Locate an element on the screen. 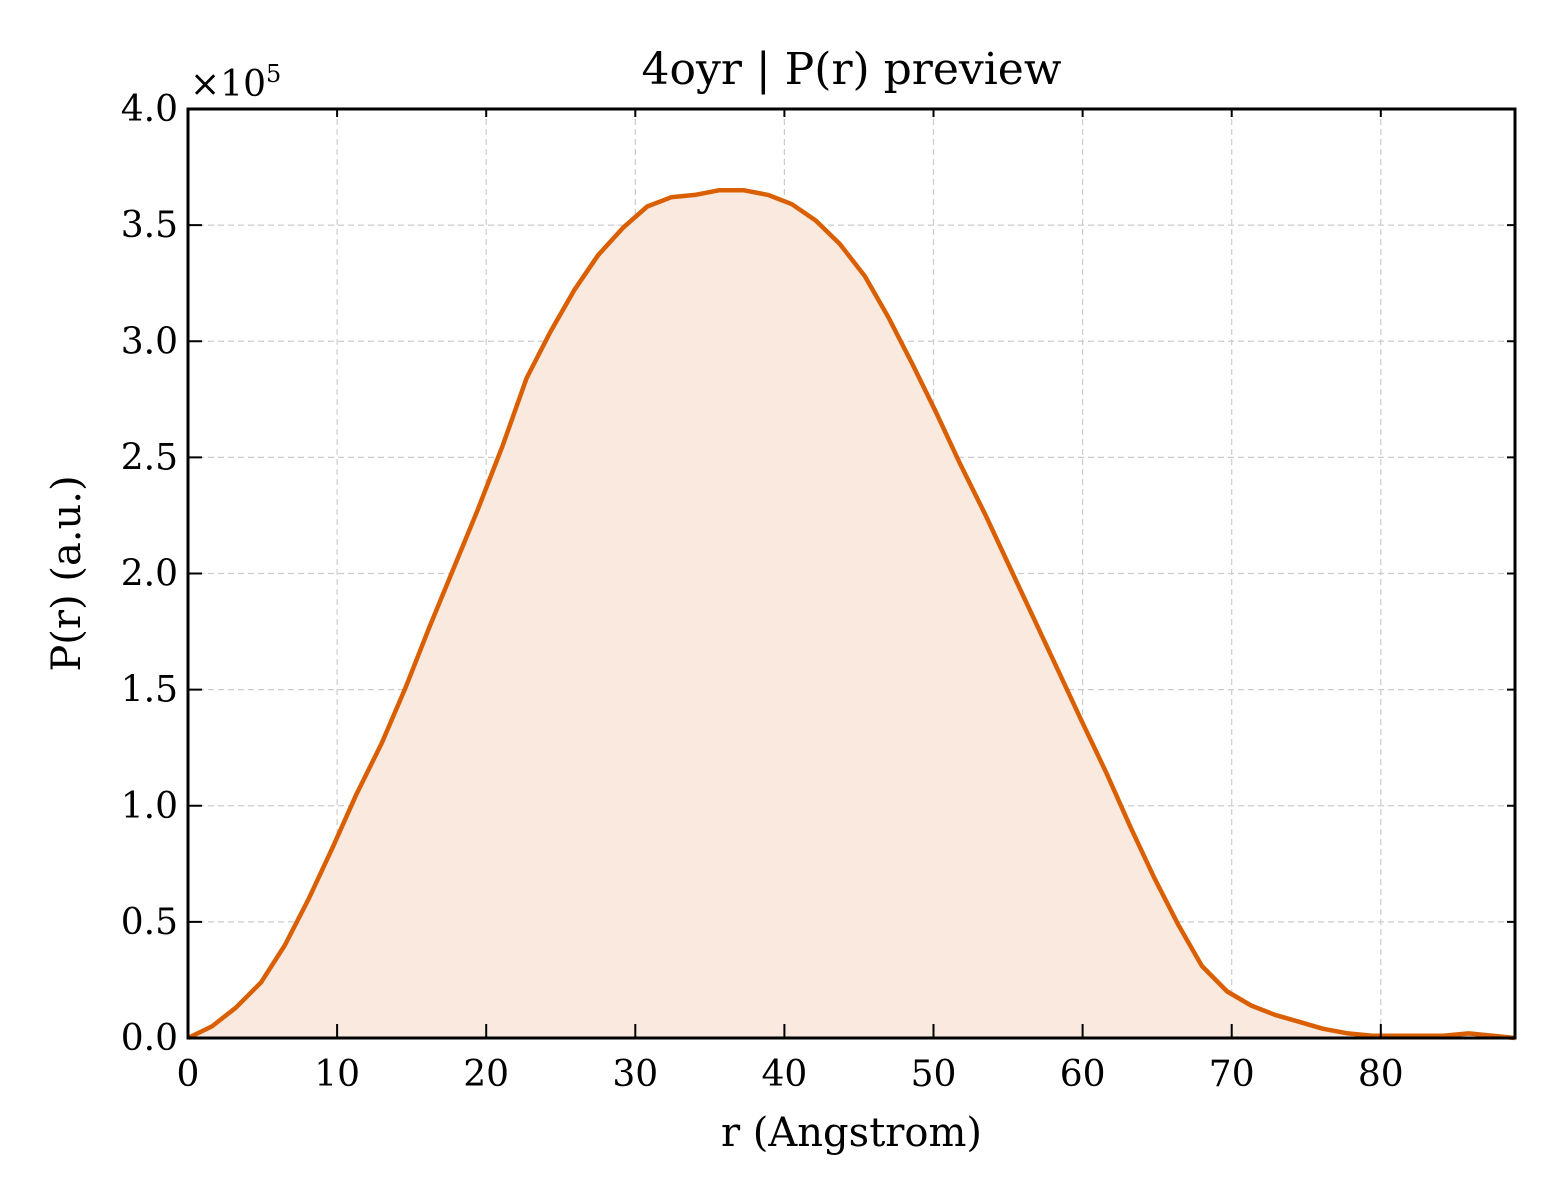 The image size is (1560, 1200). x-tick-label: 70 is located at coordinates (1232, 1074).